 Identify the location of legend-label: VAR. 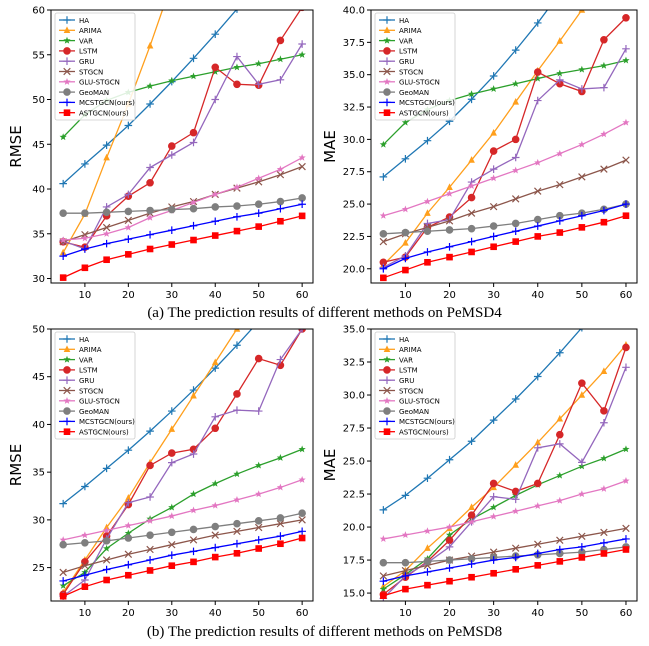
(86, 41).